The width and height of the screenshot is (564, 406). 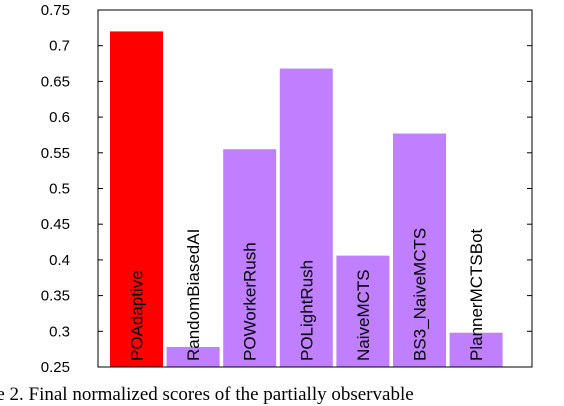 What do you see at coordinates (55, 10) in the screenshot?
I see `y-tick-label: 0.75` at bounding box center [55, 10].